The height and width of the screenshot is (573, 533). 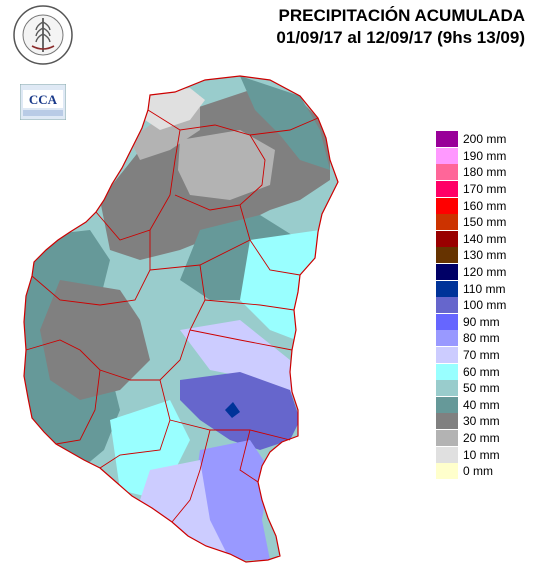 I want to click on legend-item: 170 mm, so click(x=483, y=189).